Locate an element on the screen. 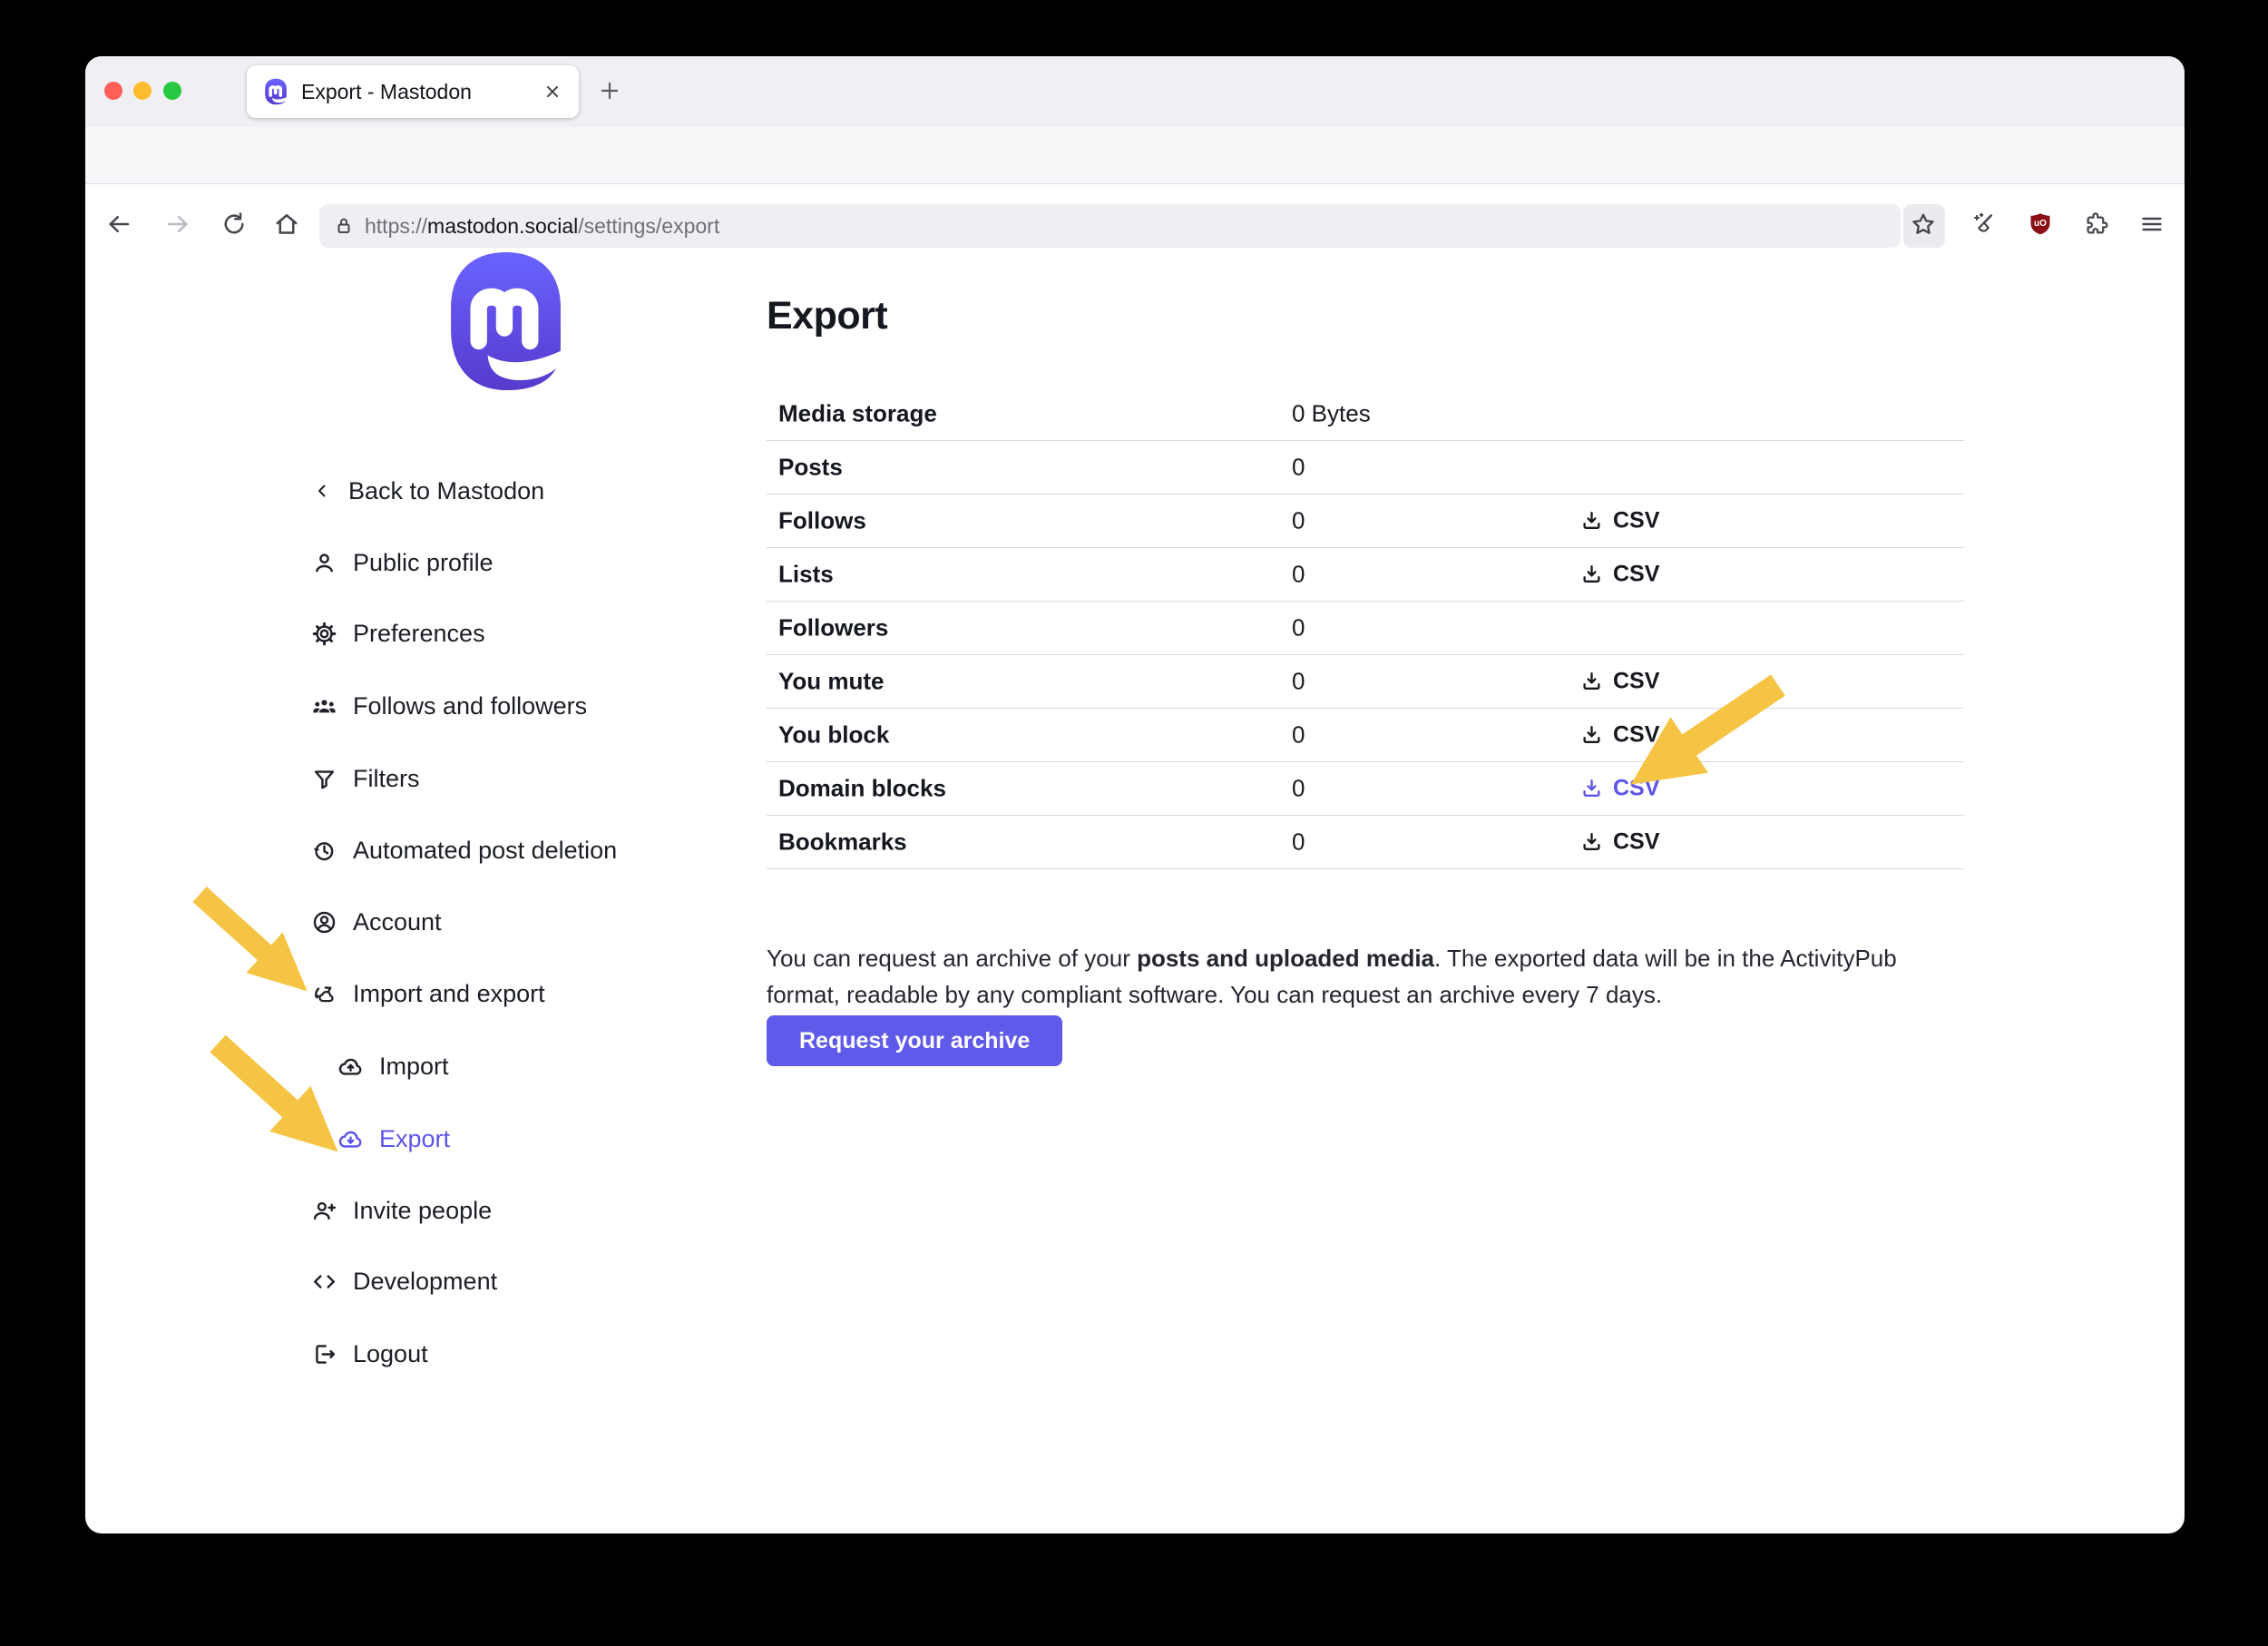  row-label: Posts is located at coordinates (811, 467).